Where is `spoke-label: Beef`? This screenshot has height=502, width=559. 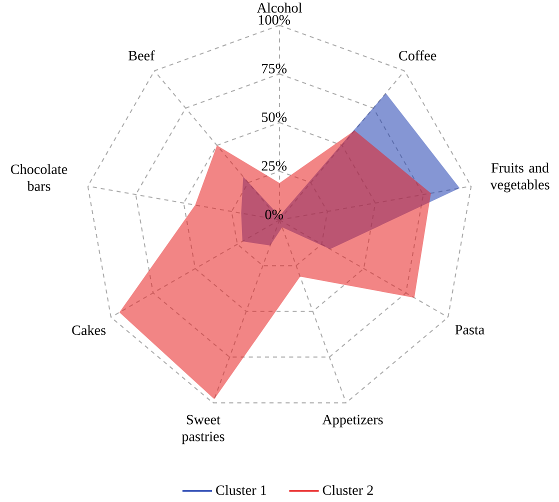 spoke-label: Beef is located at coordinates (141, 55).